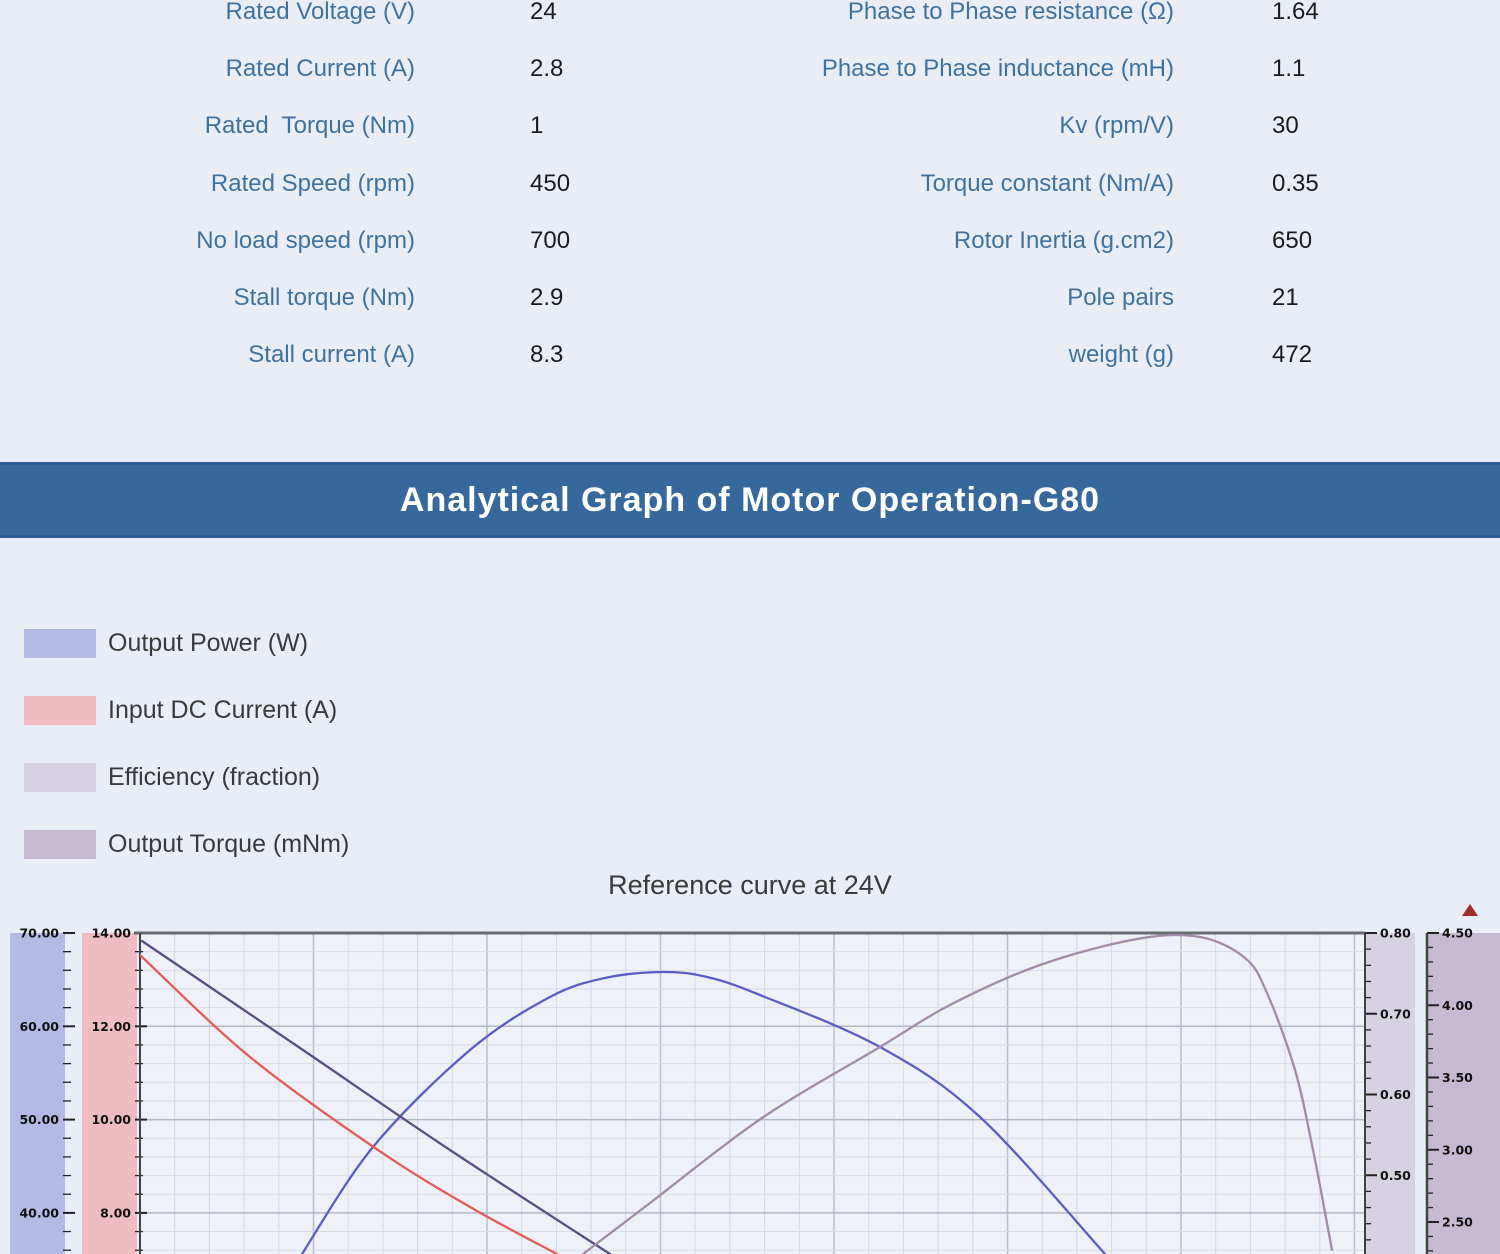  What do you see at coordinates (1457, 1222) in the screenshot?
I see `svg-text: 2.50` at bounding box center [1457, 1222].